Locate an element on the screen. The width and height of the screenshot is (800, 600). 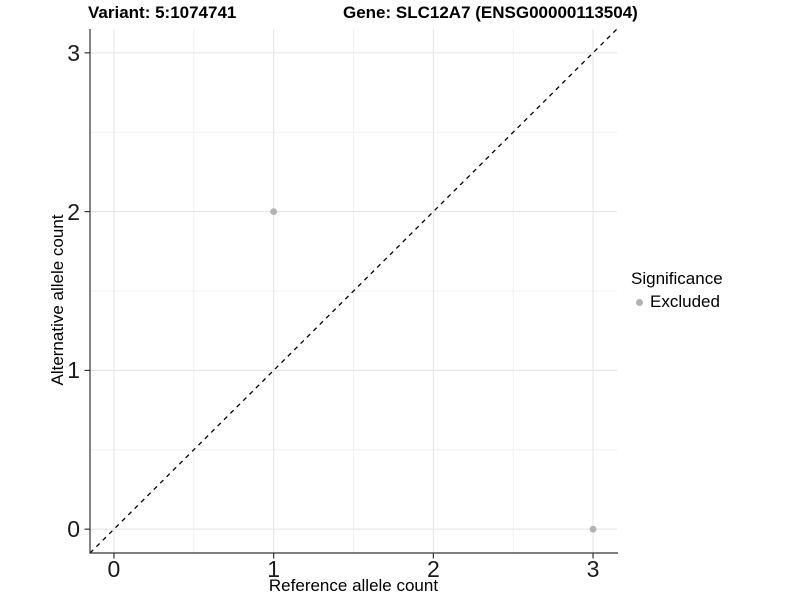
legend: Significance Excluded is located at coordinates (715, 290).